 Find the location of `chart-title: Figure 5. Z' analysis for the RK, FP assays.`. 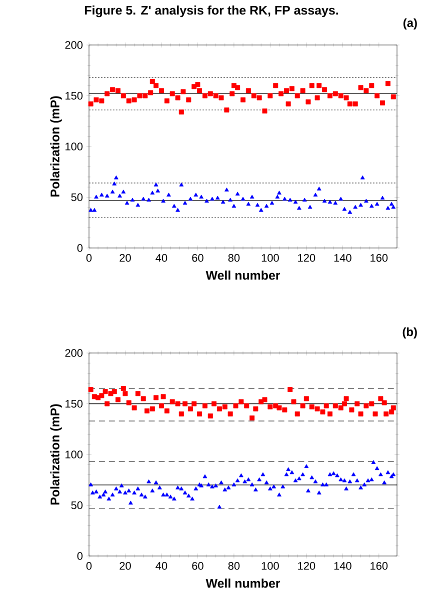

chart-title: Figure 5. Z' analysis for the RK, FP assays. is located at coordinates (211, 12).